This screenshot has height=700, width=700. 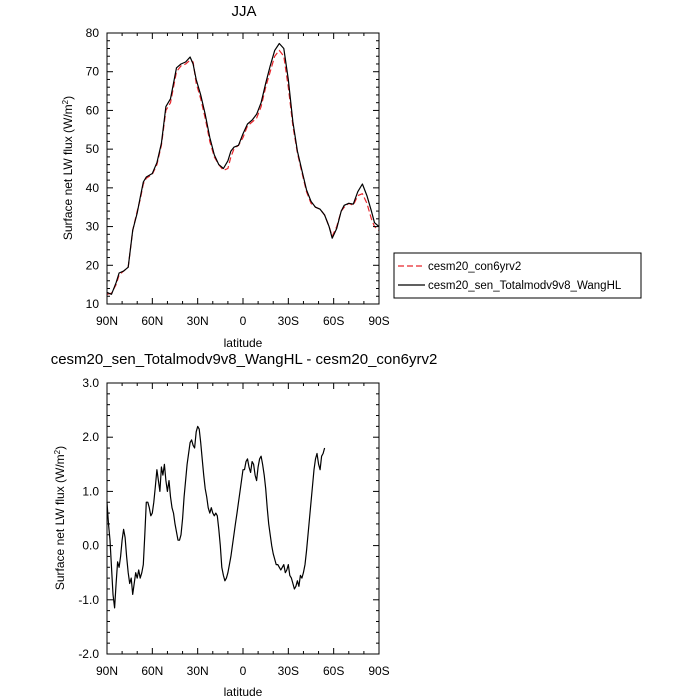 What do you see at coordinates (93, 265) in the screenshot?
I see `y-tick-label: 20` at bounding box center [93, 265].